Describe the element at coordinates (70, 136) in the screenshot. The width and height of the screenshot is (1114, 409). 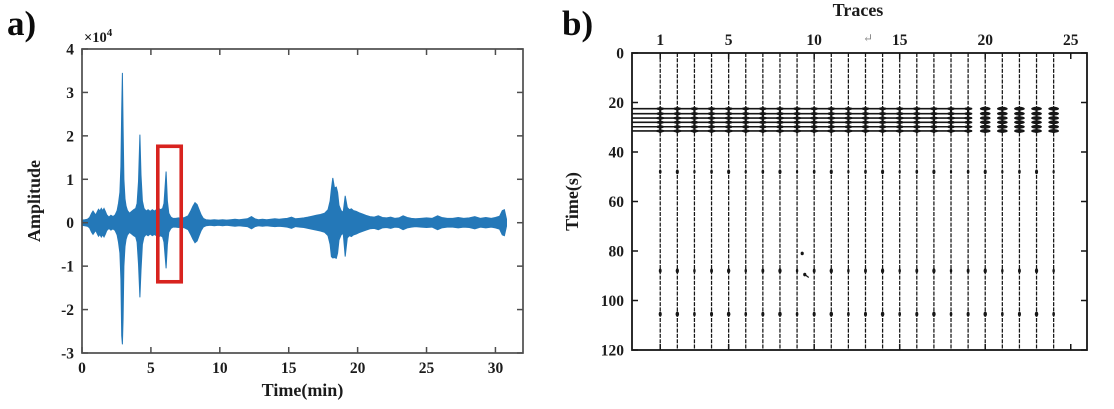
I see `y-tick-label: 2` at that location.